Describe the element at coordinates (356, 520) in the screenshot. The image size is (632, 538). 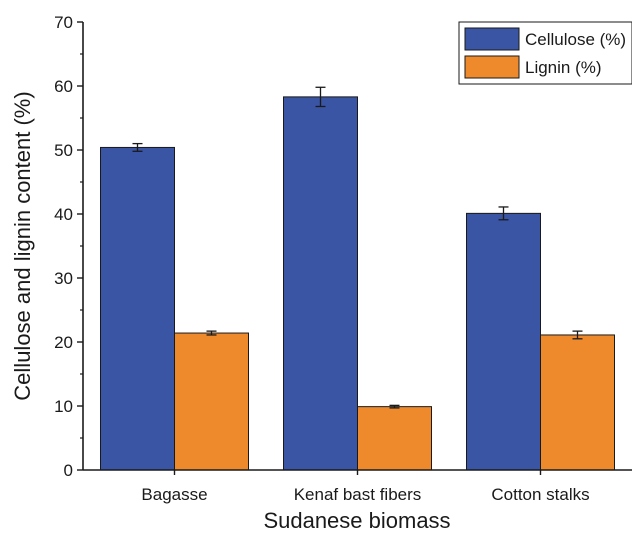
I see `x-axis-title: Sudanese biomass` at that location.